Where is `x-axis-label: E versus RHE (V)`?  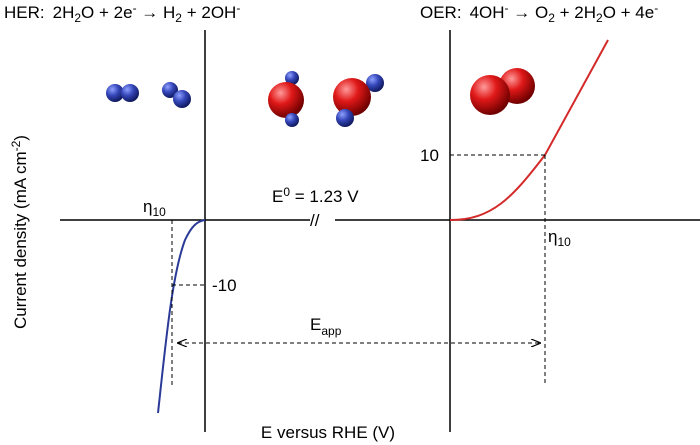 x-axis-label: E versus RHE (V) is located at coordinates (328, 432).